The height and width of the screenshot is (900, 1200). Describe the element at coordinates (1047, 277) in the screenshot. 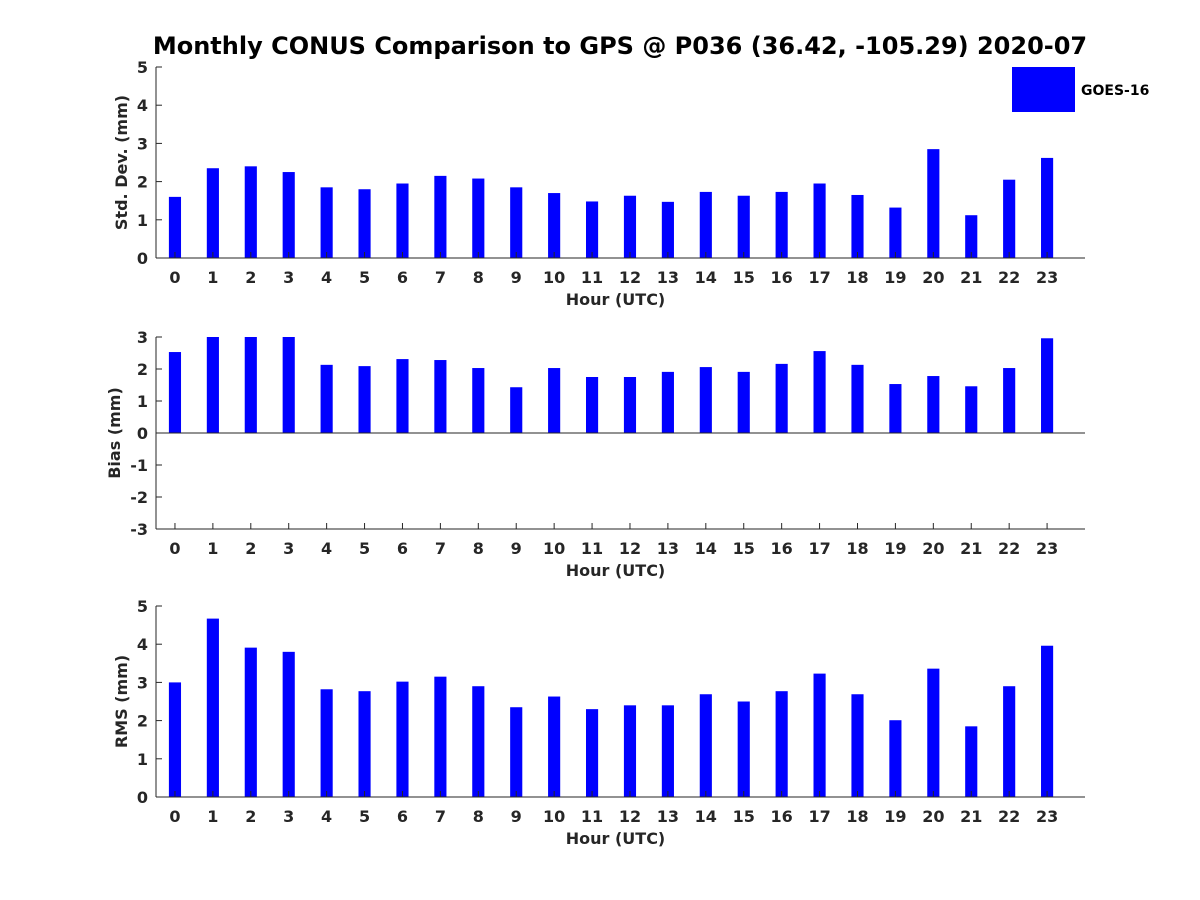

I see `std-dev-x-tick-label: 23` at that location.